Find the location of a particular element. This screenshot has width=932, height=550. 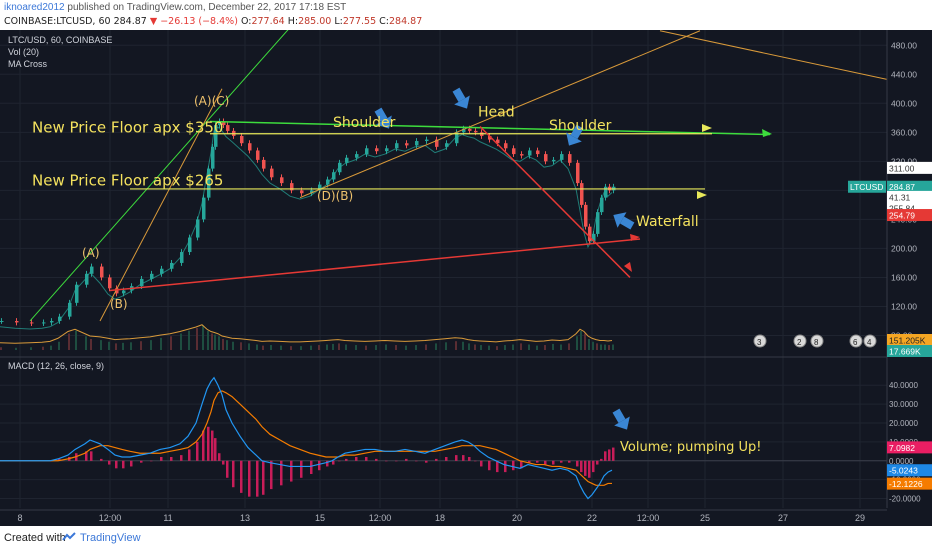

author-link: iknoared2012 is located at coordinates (34, 7).